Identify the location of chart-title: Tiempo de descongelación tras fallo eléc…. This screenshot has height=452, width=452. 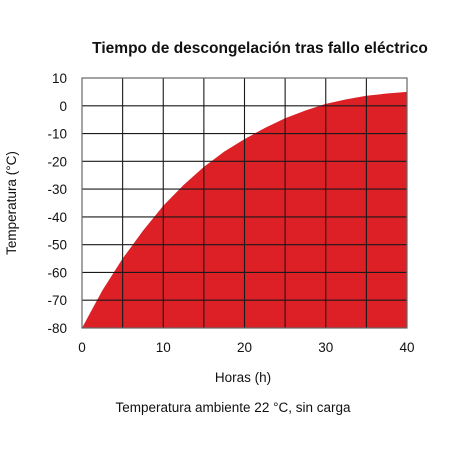
(260, 48).